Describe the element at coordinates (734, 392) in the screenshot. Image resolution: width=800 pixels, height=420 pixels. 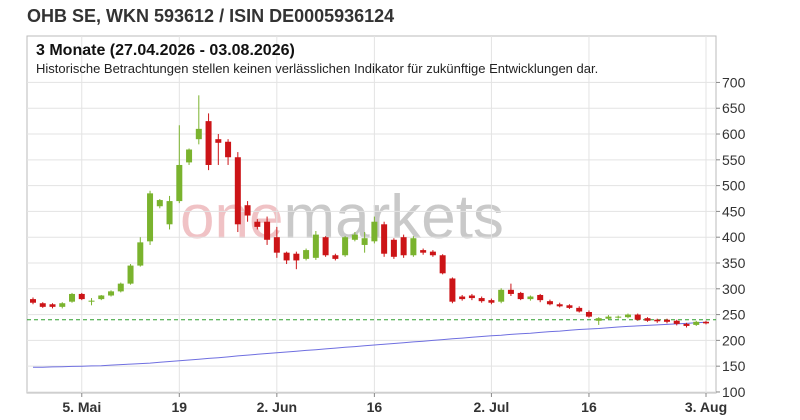
I see `y-tick-label: 100` at that location.